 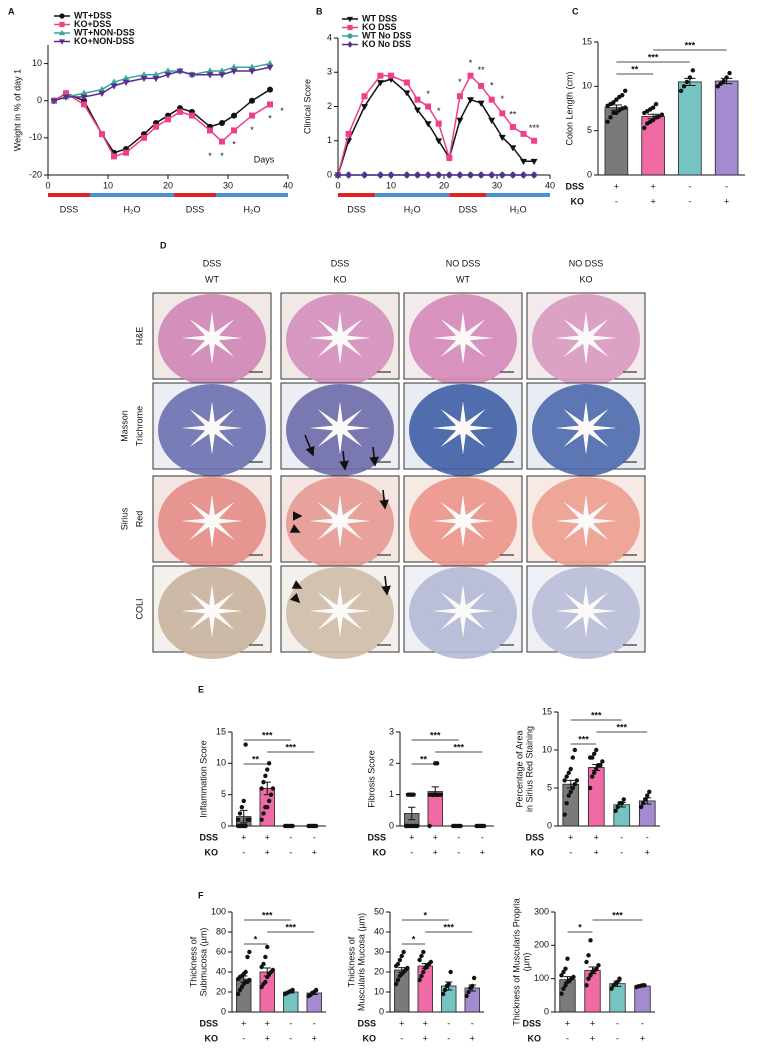 I want to click on y-axis-label: Muscularis Mucosa (µm), so click(x=361, y=962).